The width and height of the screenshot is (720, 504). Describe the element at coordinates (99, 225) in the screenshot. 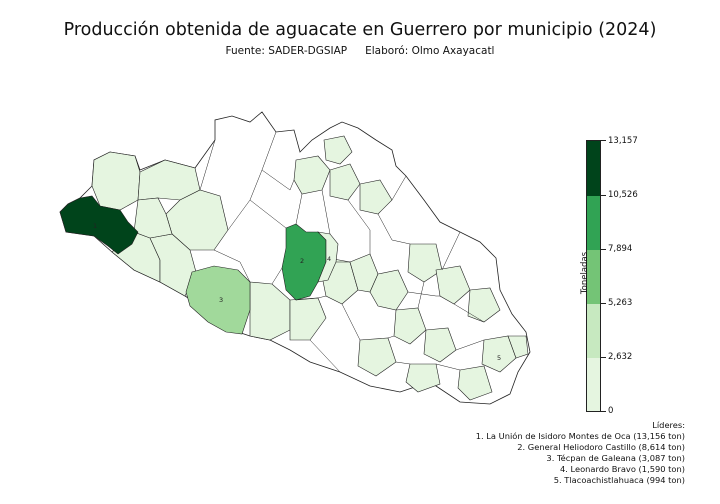

I see `municipality-la-union` at that location.